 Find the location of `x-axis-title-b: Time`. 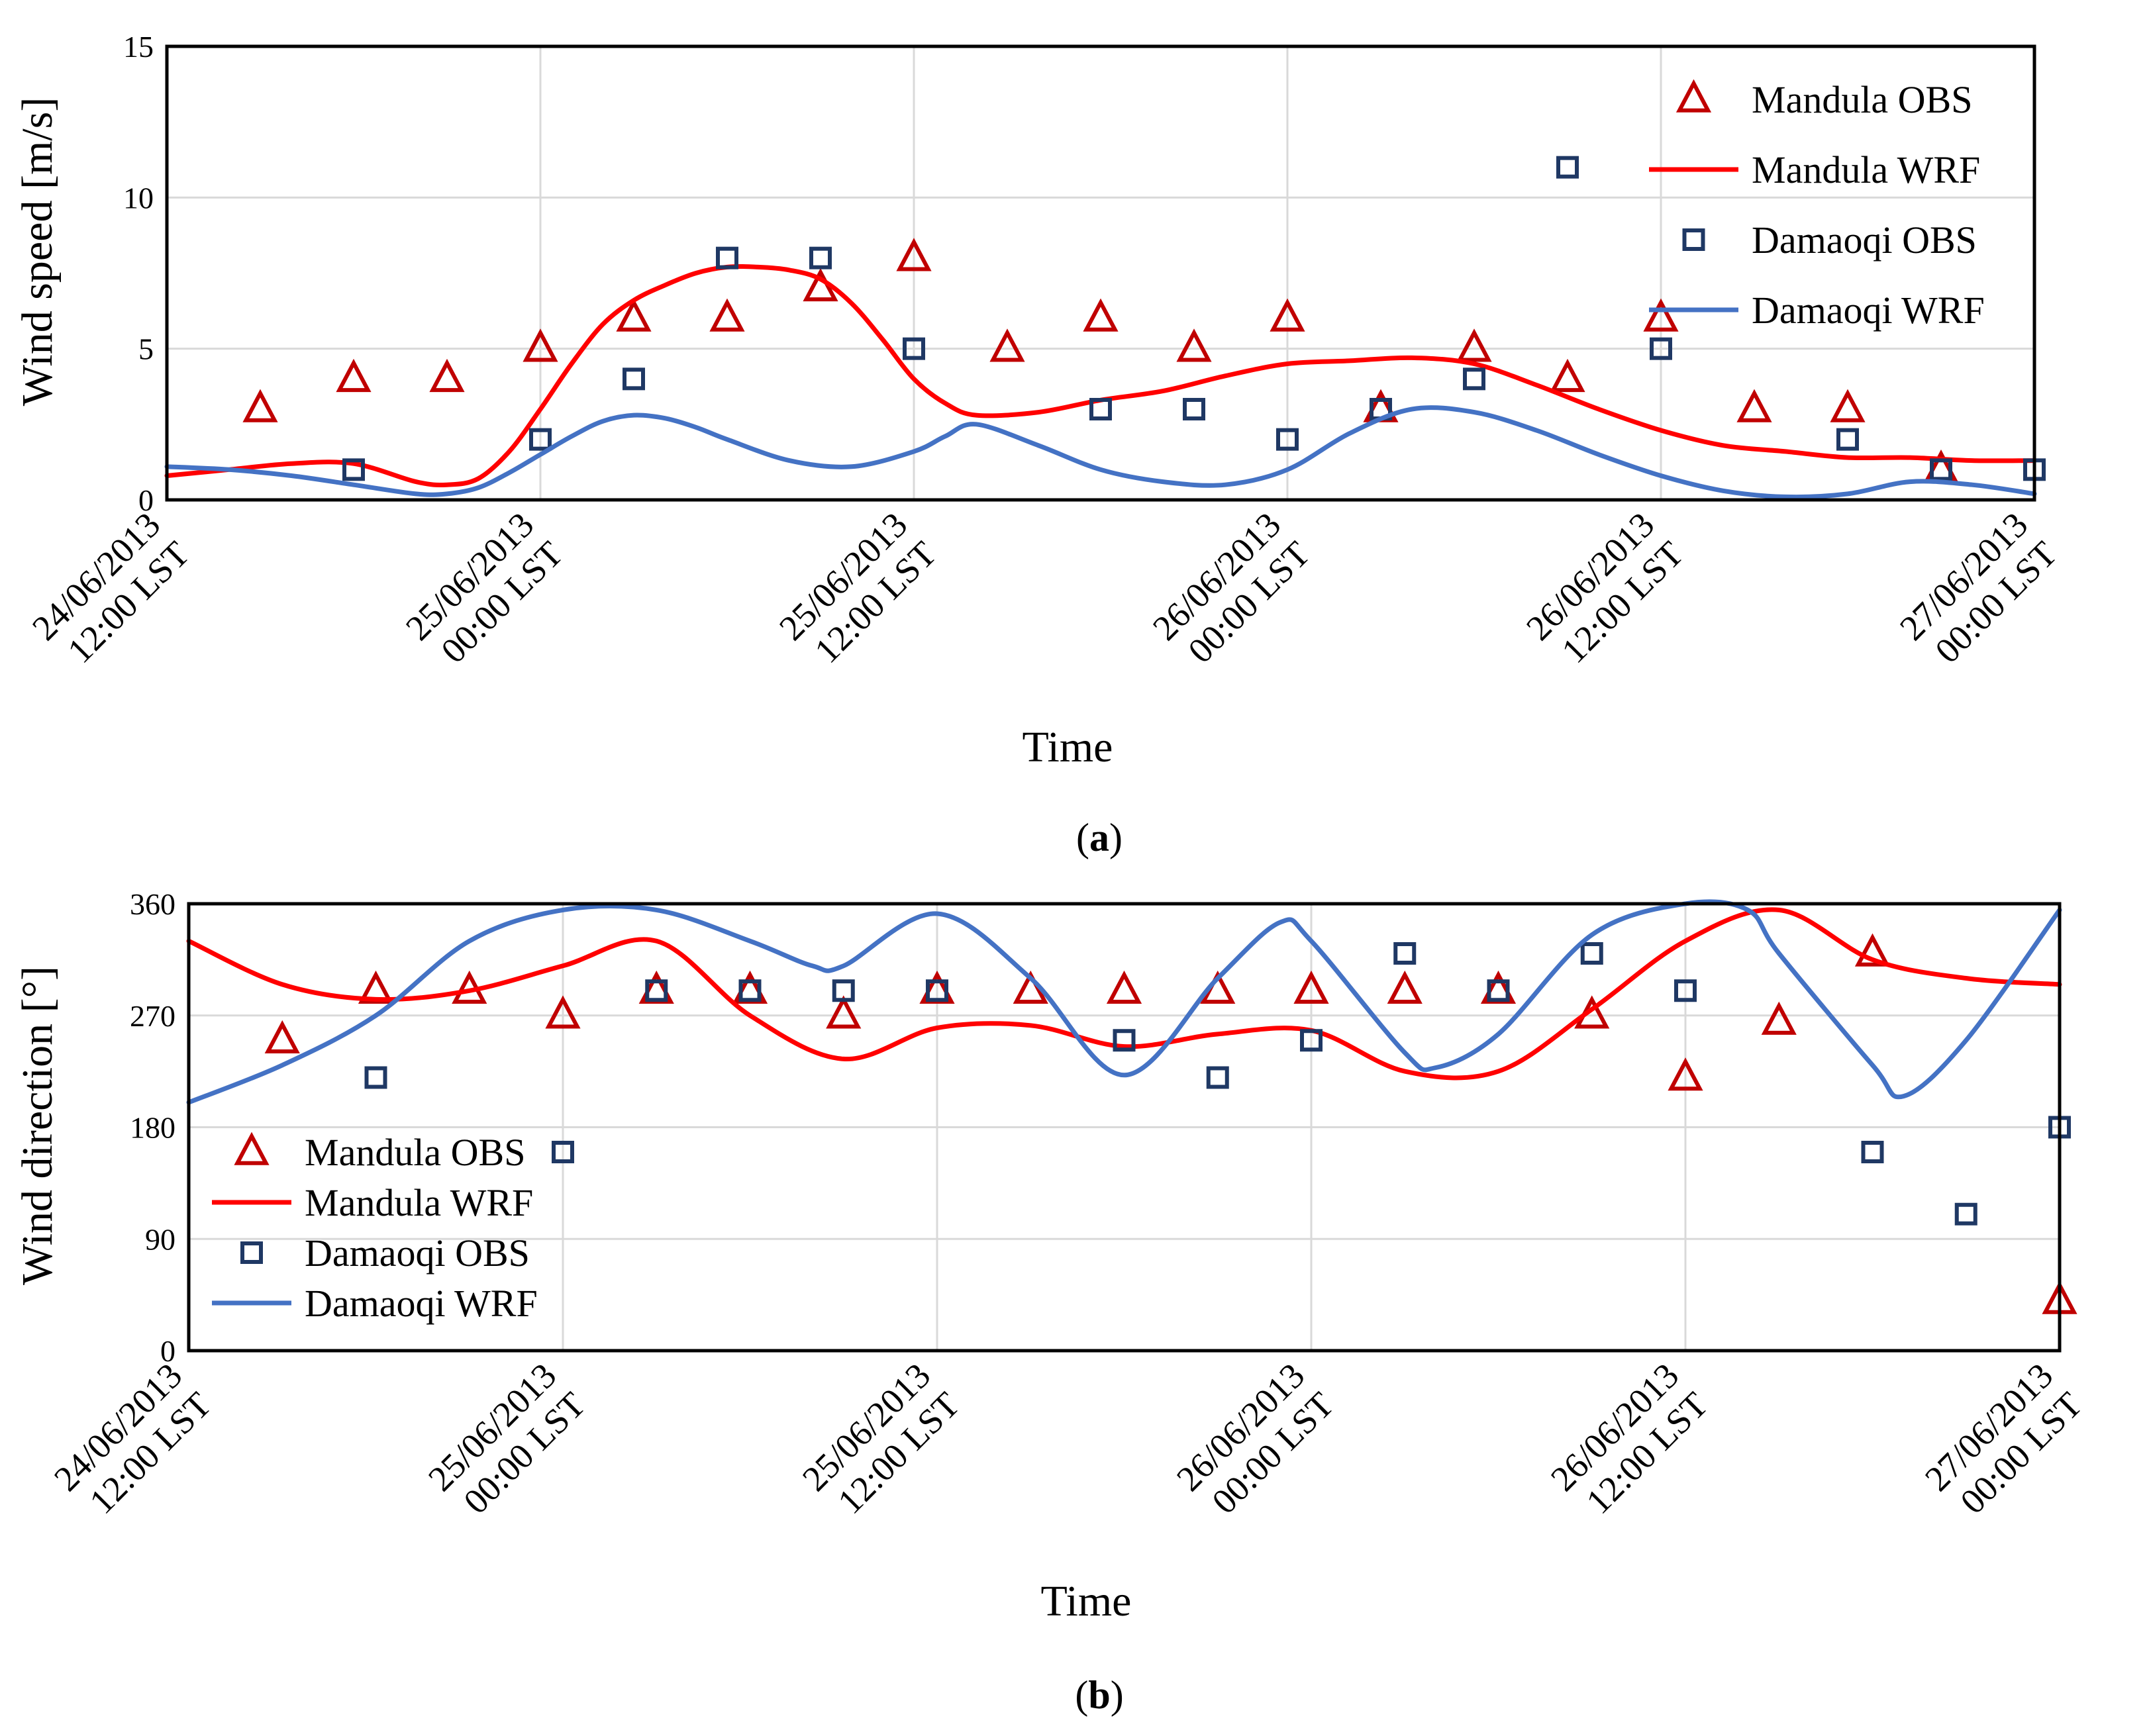

x-axis-title-b: Time is located at coordinates (1086, 1601).